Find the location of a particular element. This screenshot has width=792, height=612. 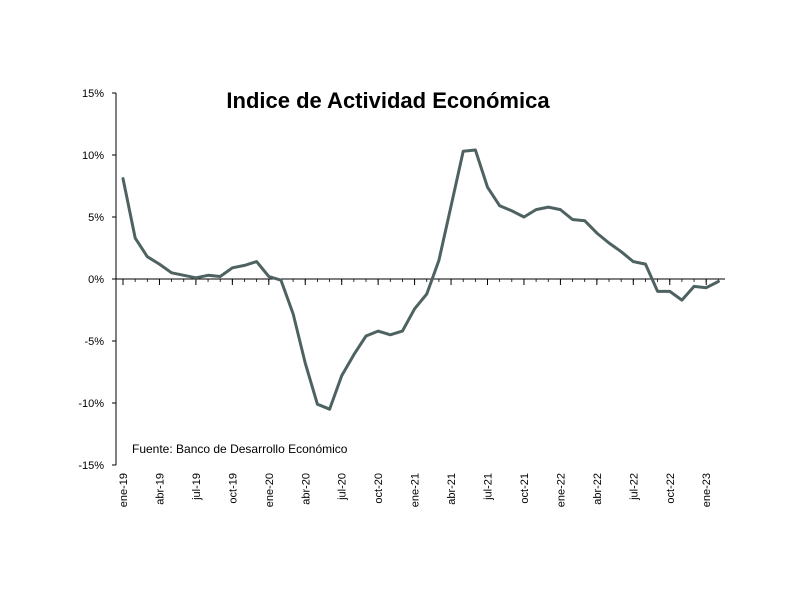

x-tick-label: jul-22 is located at coordinates (634, 487).